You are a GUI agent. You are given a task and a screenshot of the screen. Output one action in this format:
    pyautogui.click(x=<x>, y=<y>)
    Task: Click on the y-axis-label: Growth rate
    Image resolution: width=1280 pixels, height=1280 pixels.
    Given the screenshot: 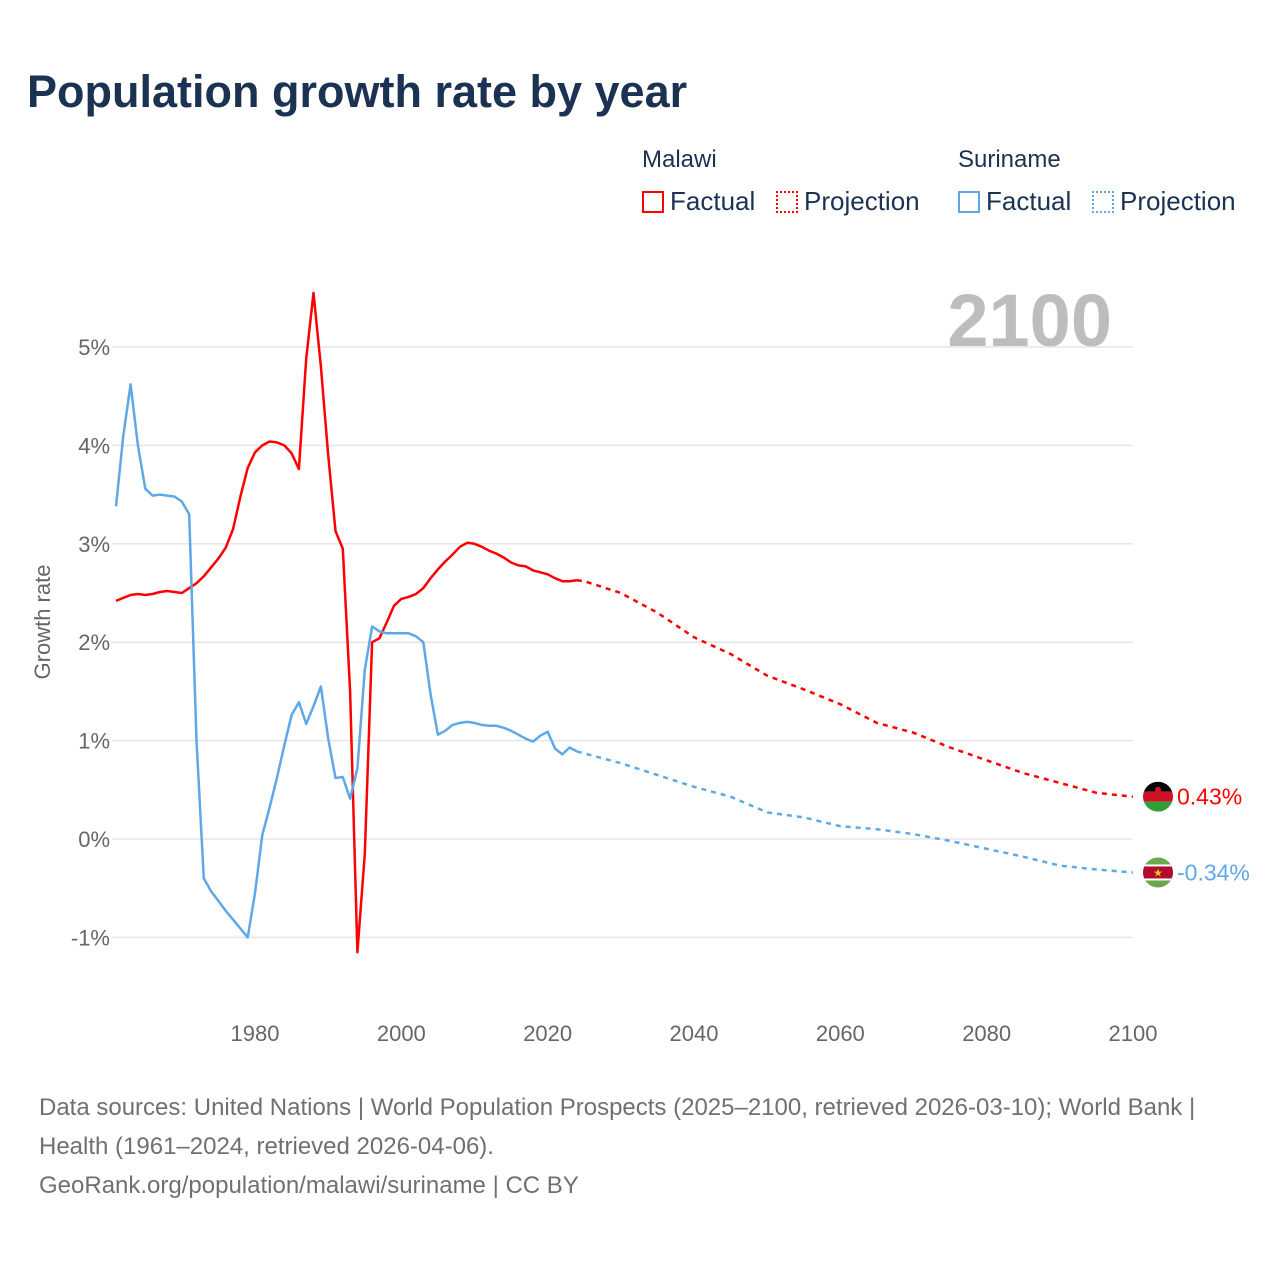 What is the action you would take?
    pyautogui.click(x=42, y=622)
    